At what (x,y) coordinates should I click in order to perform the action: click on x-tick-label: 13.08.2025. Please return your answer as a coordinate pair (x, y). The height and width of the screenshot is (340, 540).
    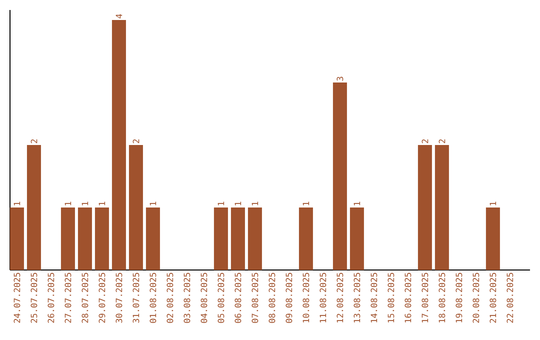
    Looking at the image, I should click on (357, 297).